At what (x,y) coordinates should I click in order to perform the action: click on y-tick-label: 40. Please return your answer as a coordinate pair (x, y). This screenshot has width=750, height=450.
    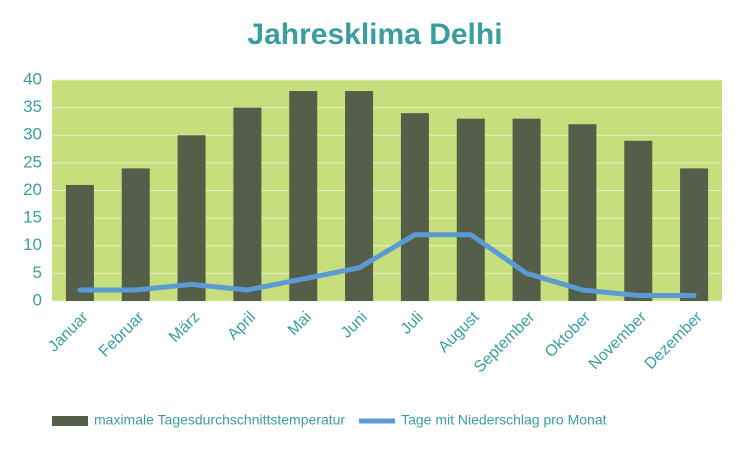
    Looking at the image, I should click on (32, 78).